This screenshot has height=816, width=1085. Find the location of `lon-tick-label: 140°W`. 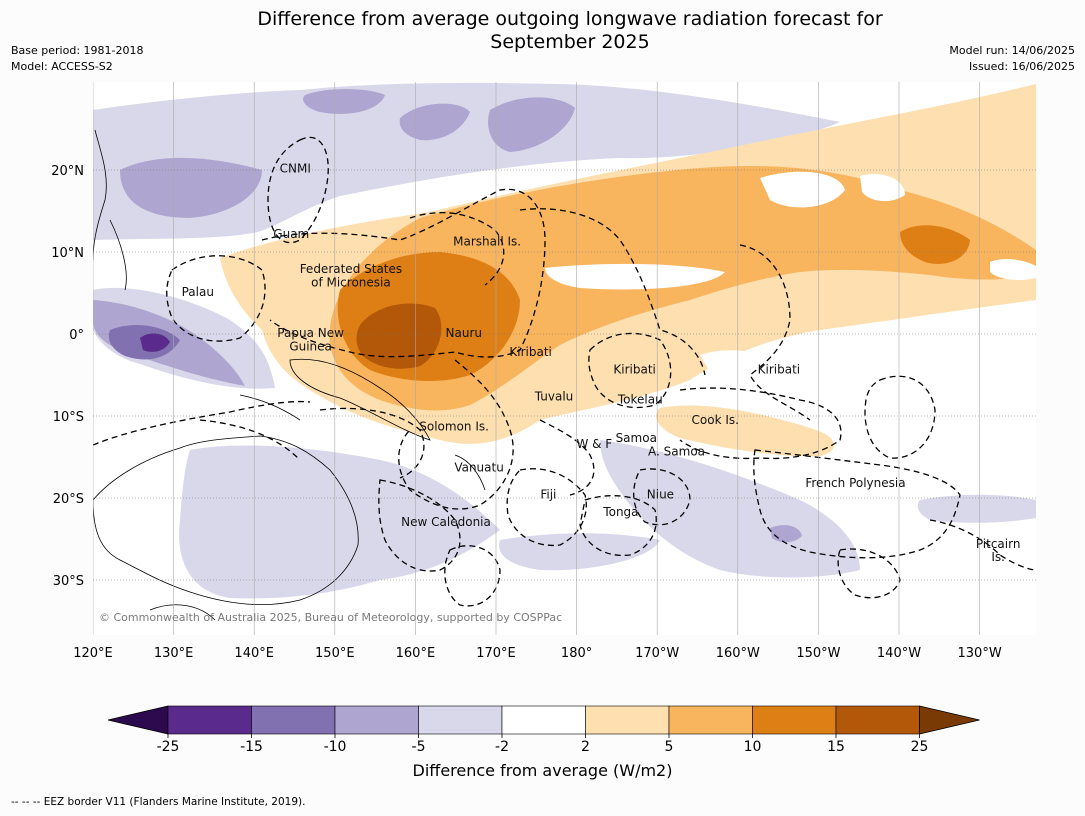

lon-tick-label: 140°W is located at coordinates (899, 653).